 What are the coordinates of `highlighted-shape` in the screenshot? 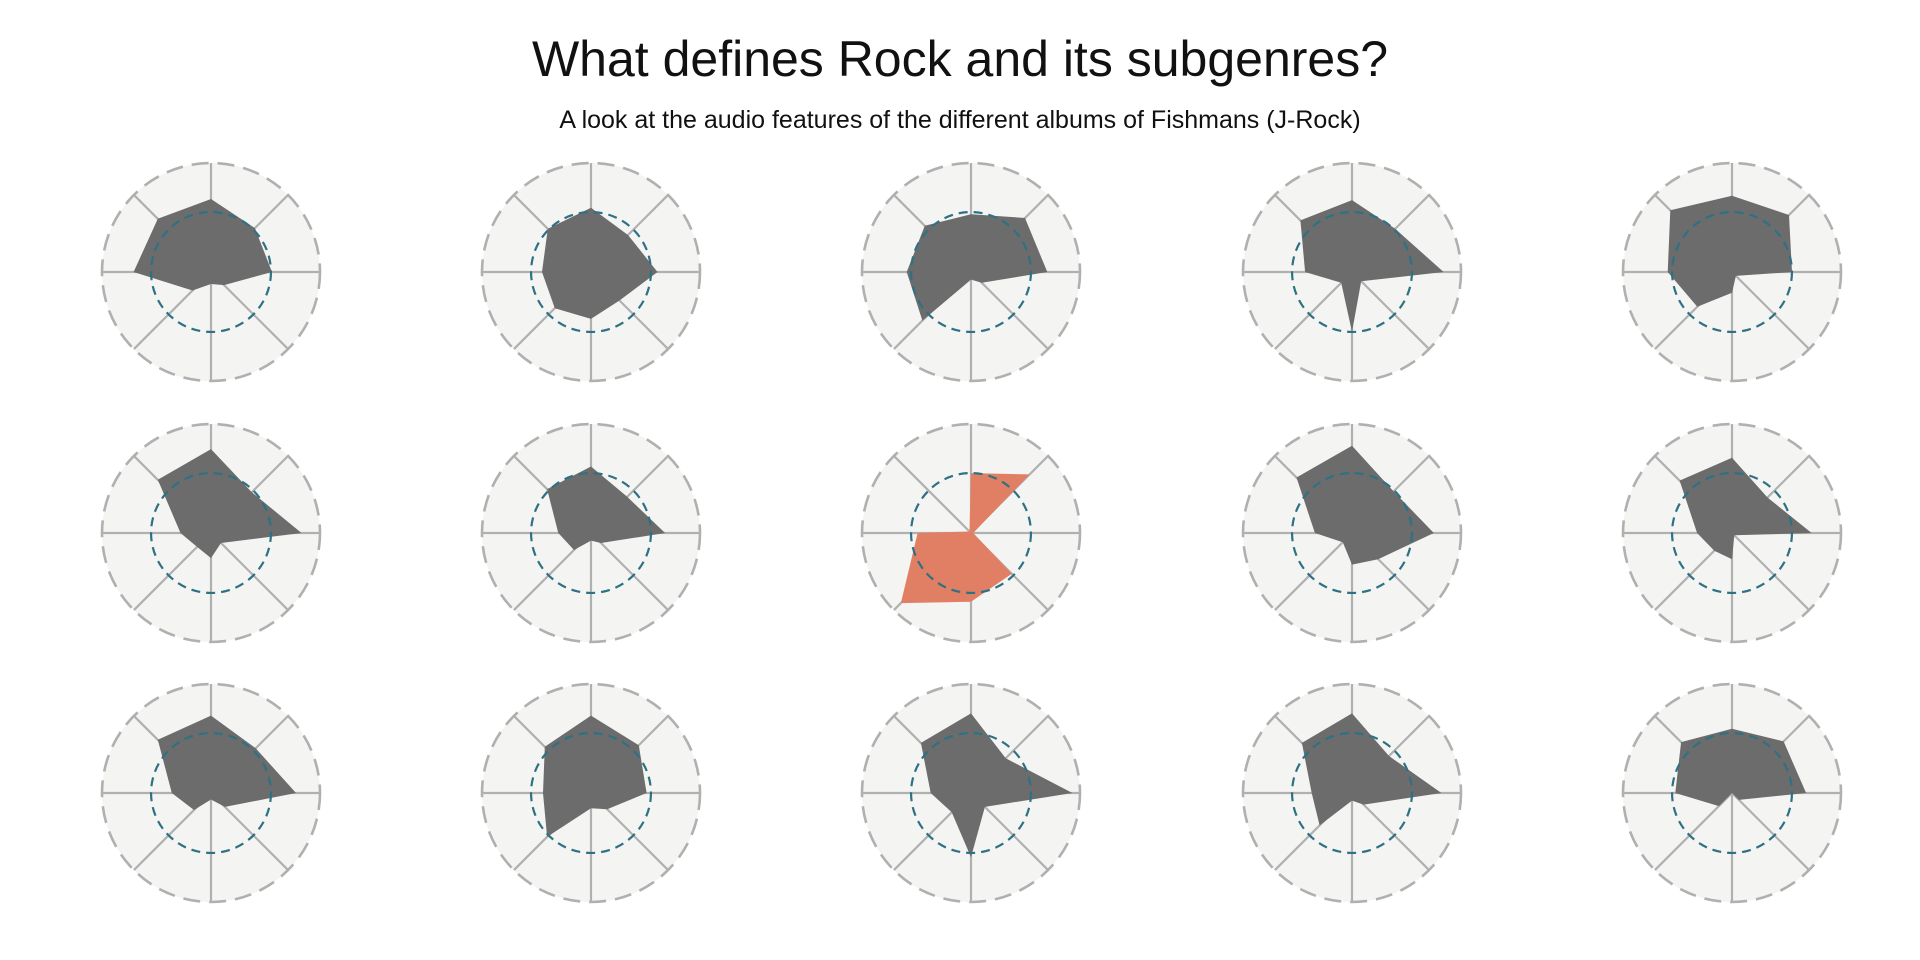 It's located at (965, 538).